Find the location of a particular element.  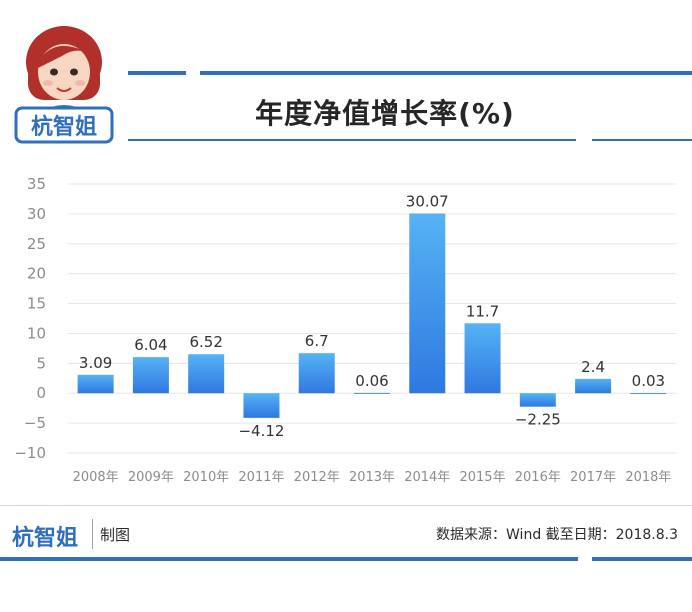

x-tick-label: 2012年 is located at coordinates (317, 477).